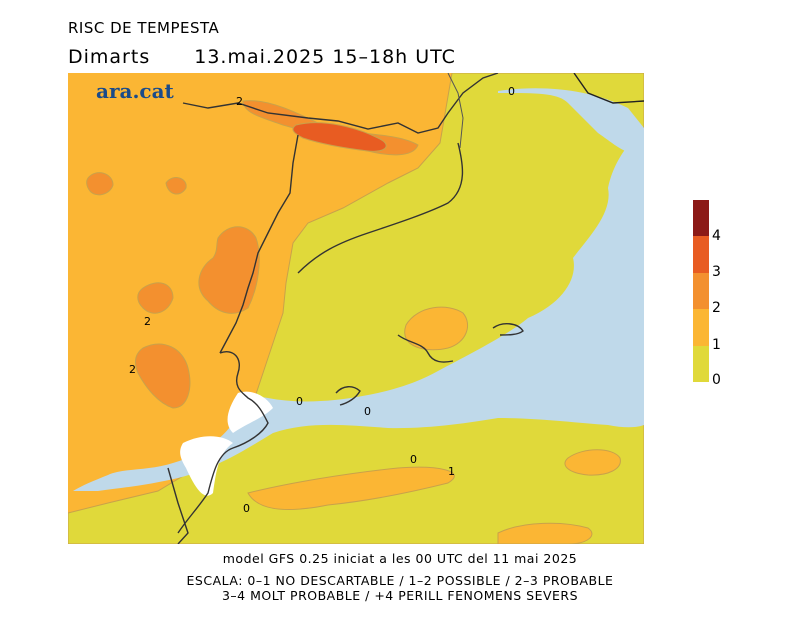 This screenshot has width=800, height=617. What do you see at coordinates (451, 471) in the screenshot?
I see `contour-label: 1` at bounding box center [451, 471].